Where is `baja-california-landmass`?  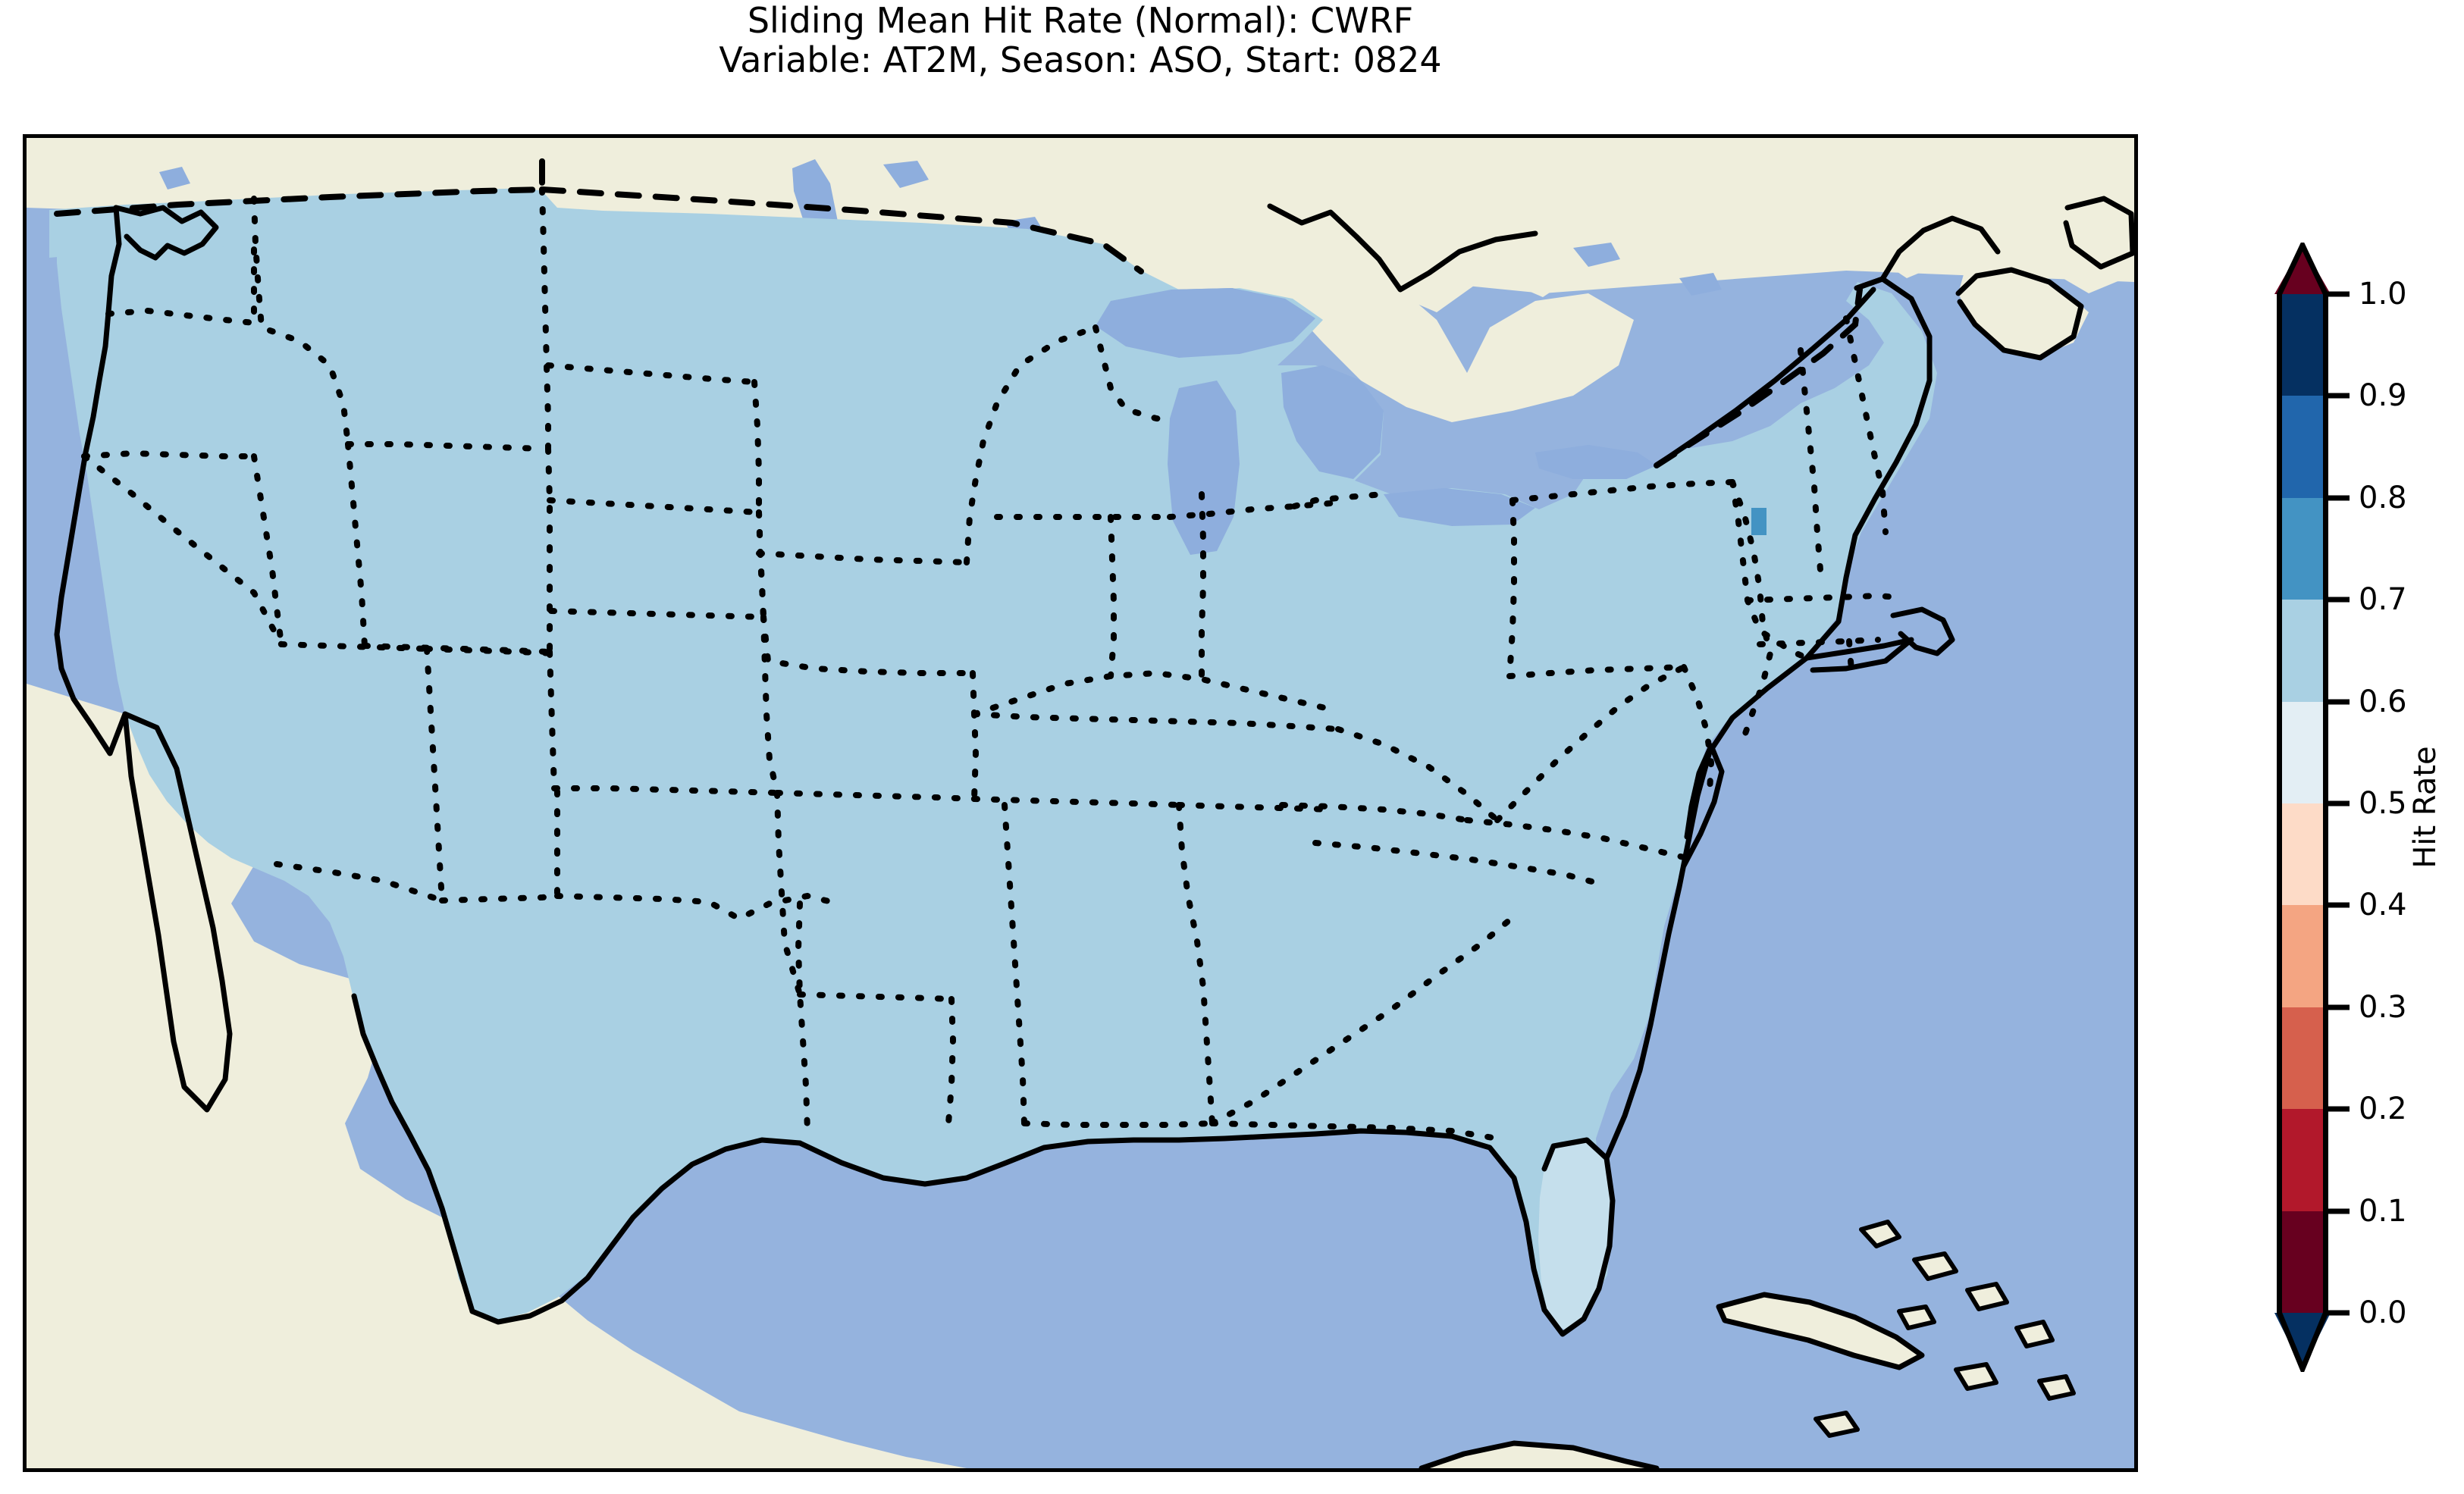 baja-california-landmass is located at coordinates (178, 911).